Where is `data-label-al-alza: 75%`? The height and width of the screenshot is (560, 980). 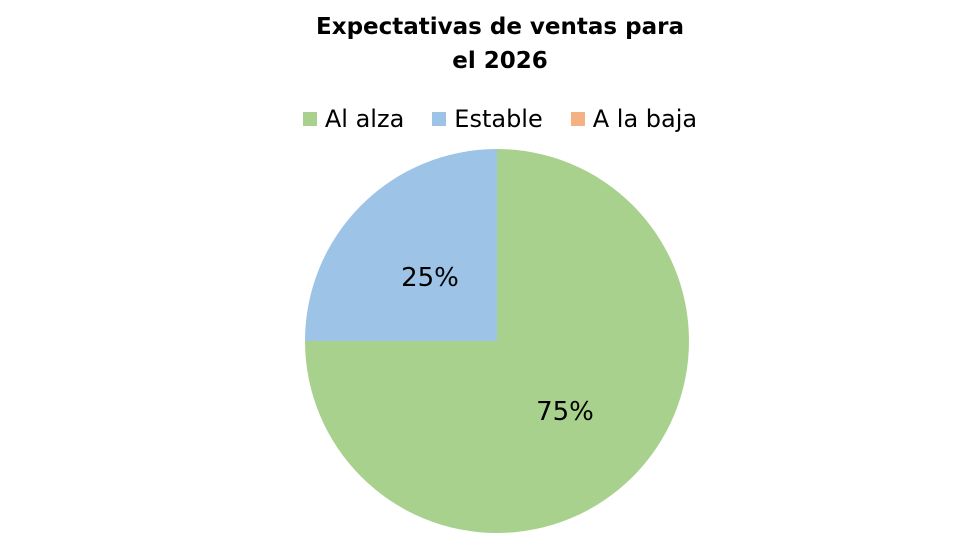
data-label-al-alza: 75% is located at coordinates (565, 412).